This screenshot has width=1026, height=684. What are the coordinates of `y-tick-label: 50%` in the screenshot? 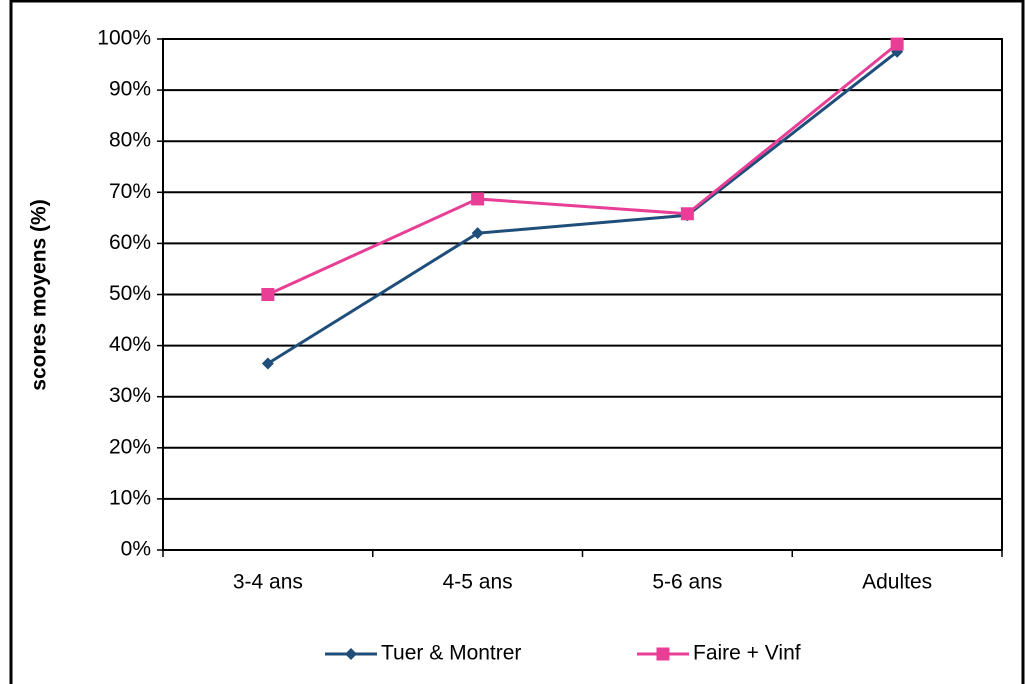 It's located at (130, 293).